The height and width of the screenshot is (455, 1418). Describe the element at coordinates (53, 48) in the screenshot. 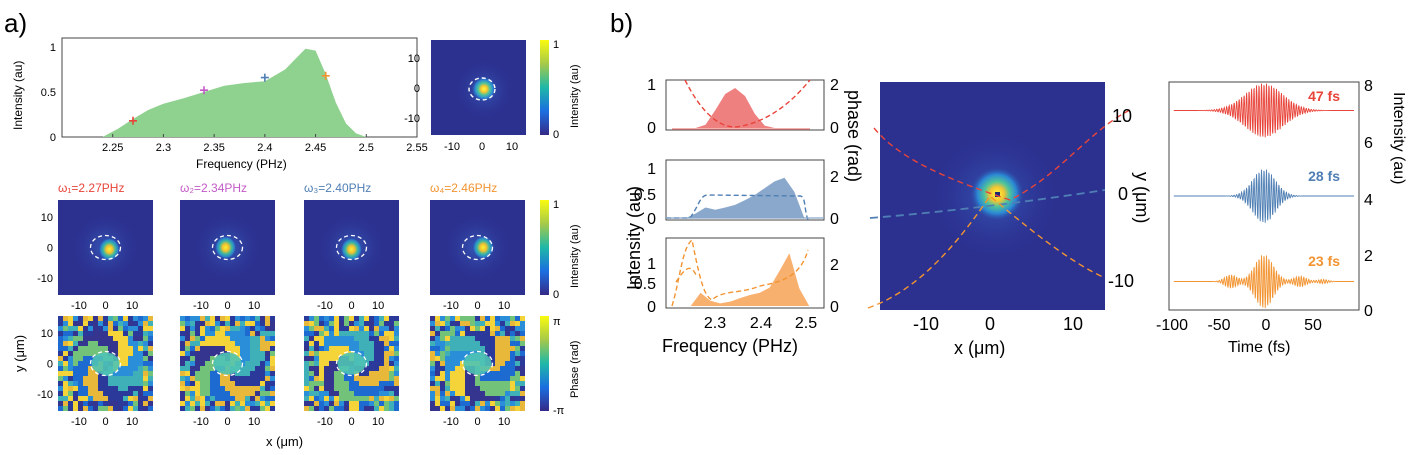

I see `spectrum-ytick-3: 1` at that location.